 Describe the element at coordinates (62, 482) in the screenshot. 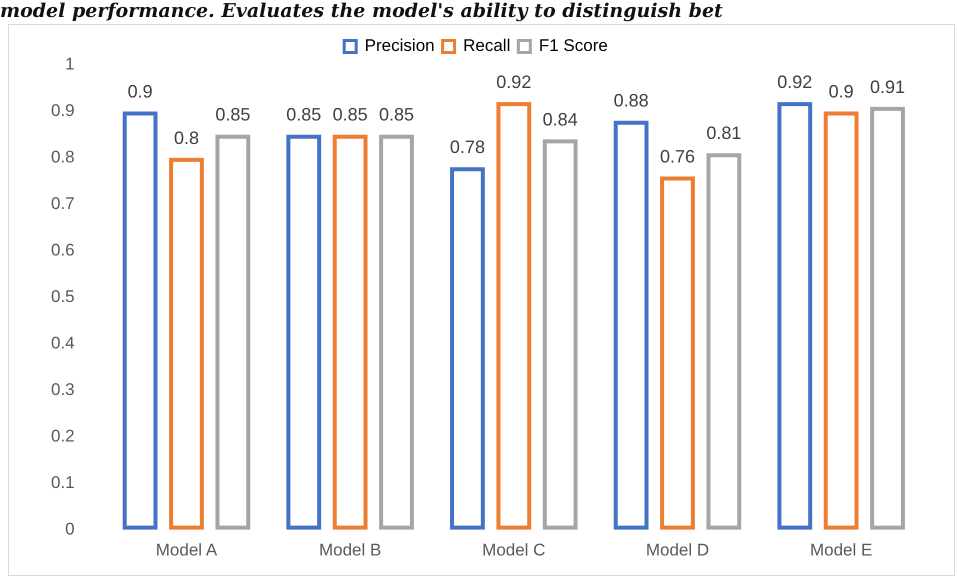

I see `y-tick-label: 0.1` at that location.